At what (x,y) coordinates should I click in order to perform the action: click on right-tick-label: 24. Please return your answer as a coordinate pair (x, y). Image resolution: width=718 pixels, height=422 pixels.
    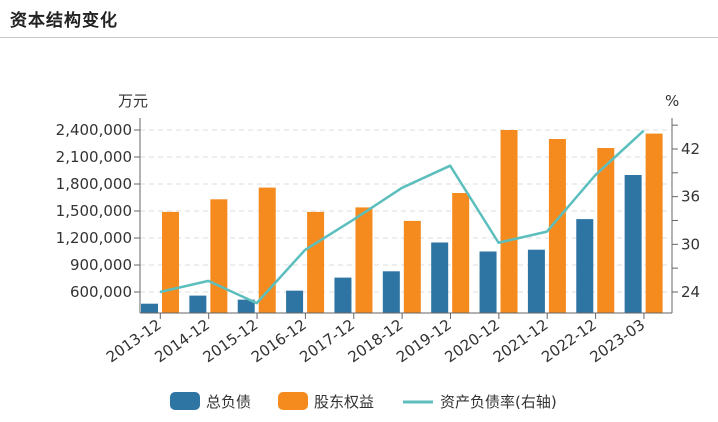
    Looking at the image, I should click on (690, 292).